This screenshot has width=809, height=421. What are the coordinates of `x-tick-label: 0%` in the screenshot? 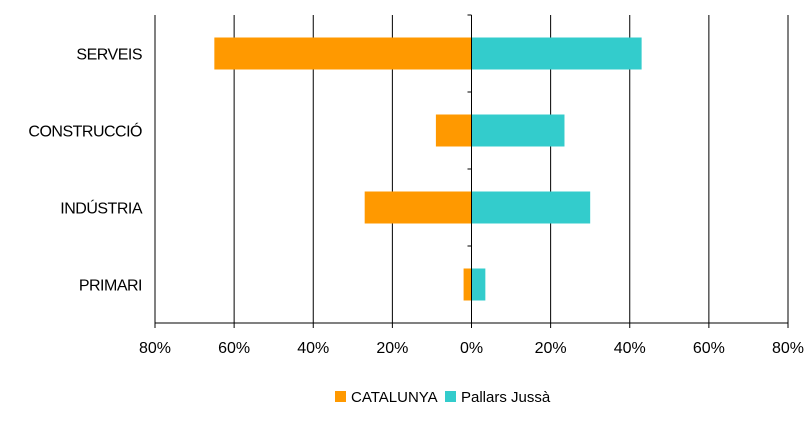 It's located at (471, 348).